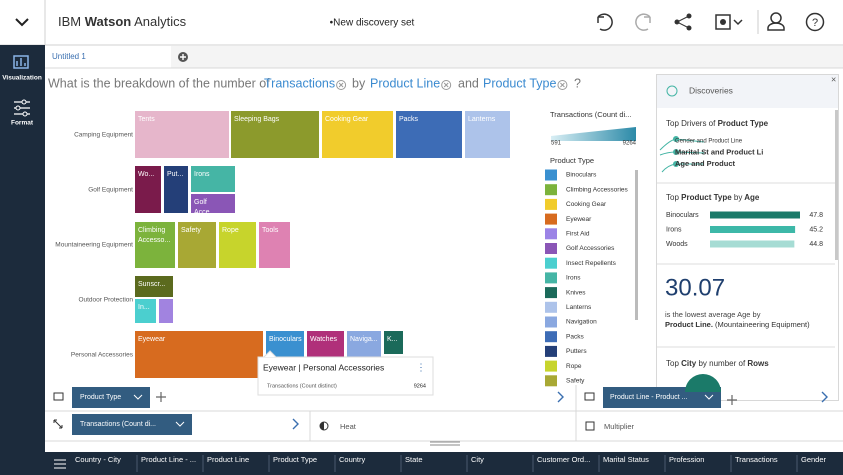 Image resolution: width=843 pixels, height=475 pixels. I want to click on capture-icon, so click(723, 22).